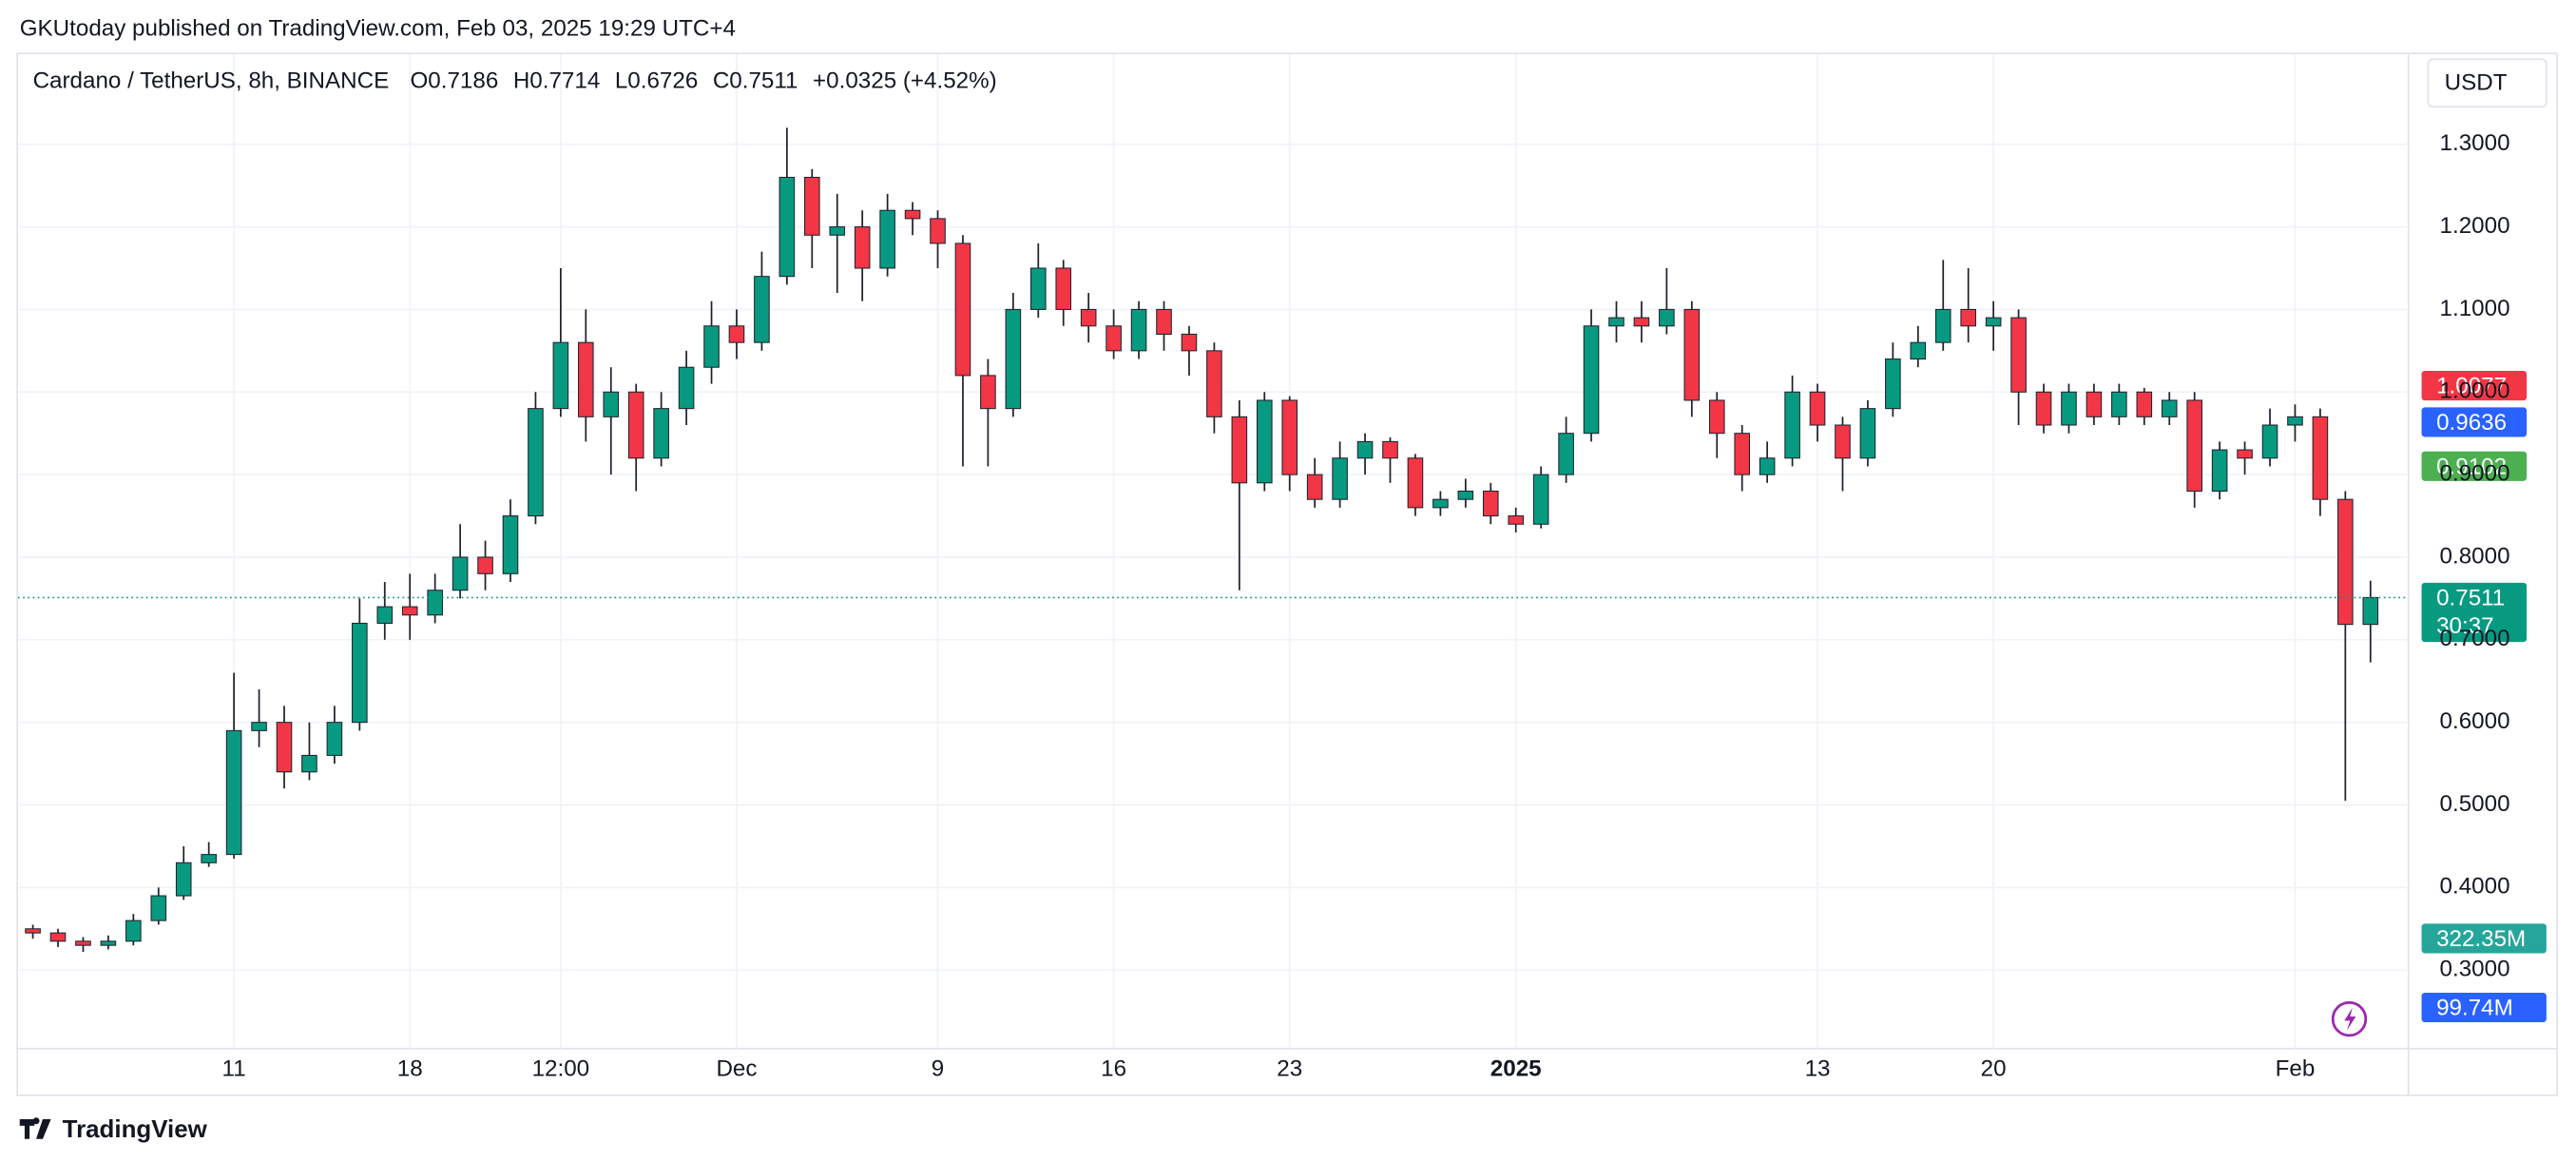  Describe the element at coordinates (737, 1069) in the screenshot. I see `x-tick-label: Dec` at that location.